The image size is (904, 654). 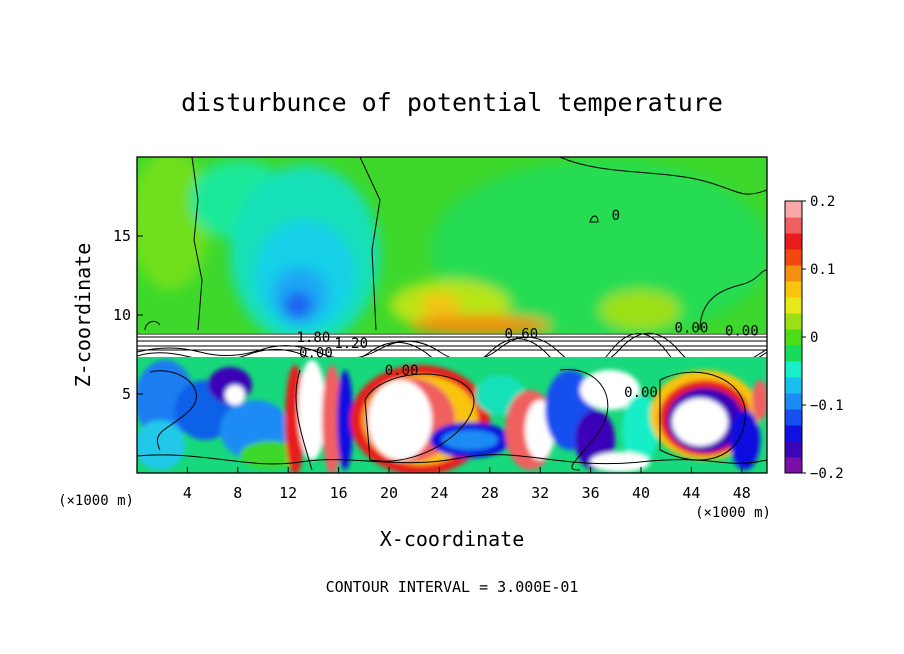 I want to click on x-tick-label: 32, so click(x=540, y=493).